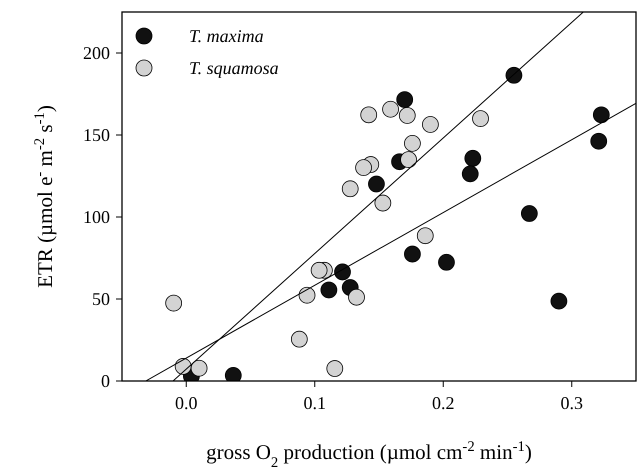  Describe the element at coordinates (96, 53) in the screenshot. I see `y-tick-label: 200` at that location.